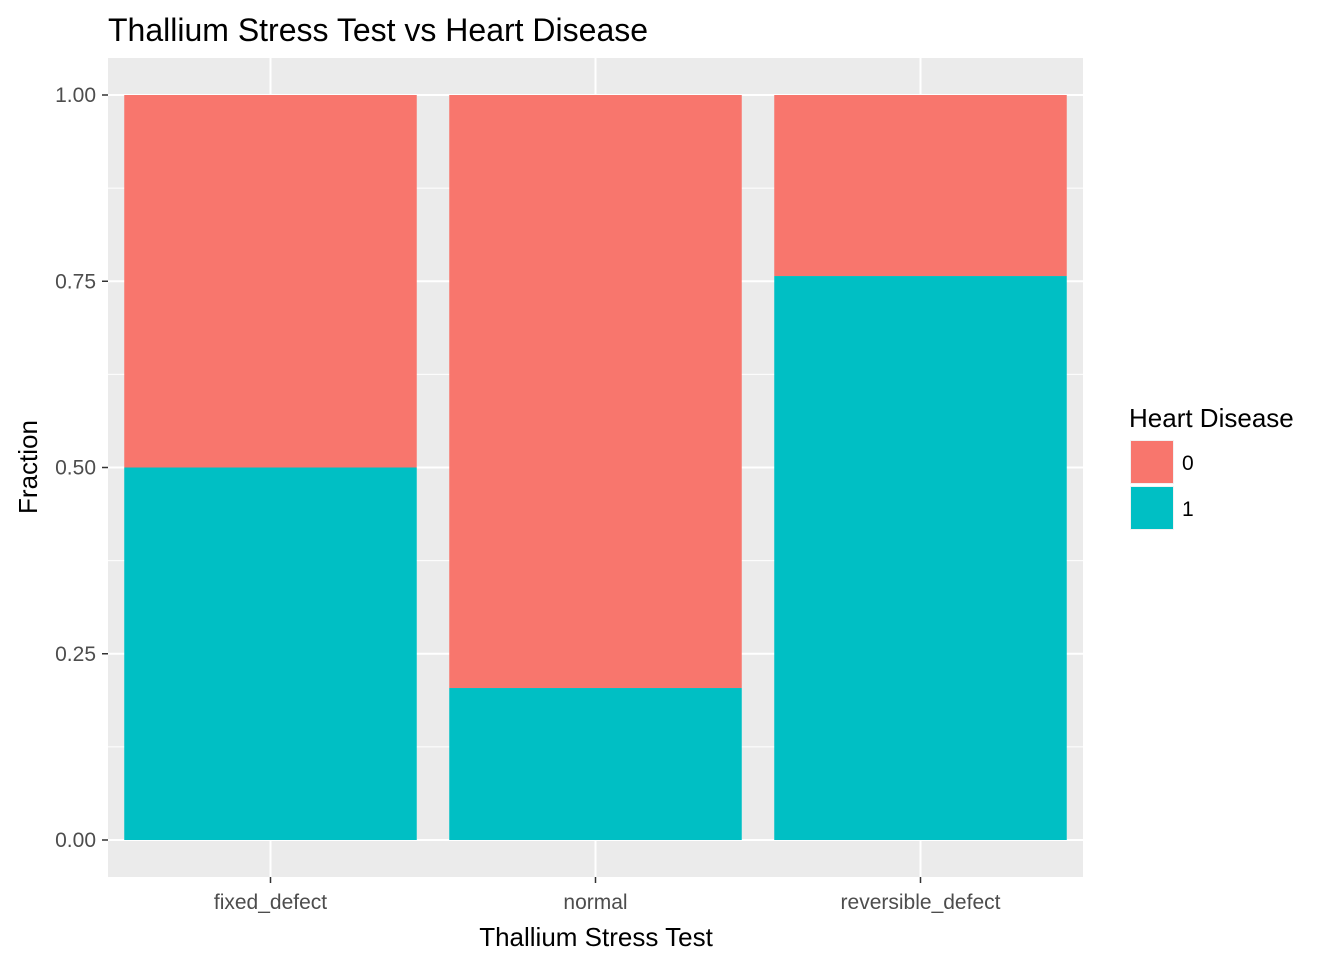  I want to click on legend-label: 1, so click(1188, 509).